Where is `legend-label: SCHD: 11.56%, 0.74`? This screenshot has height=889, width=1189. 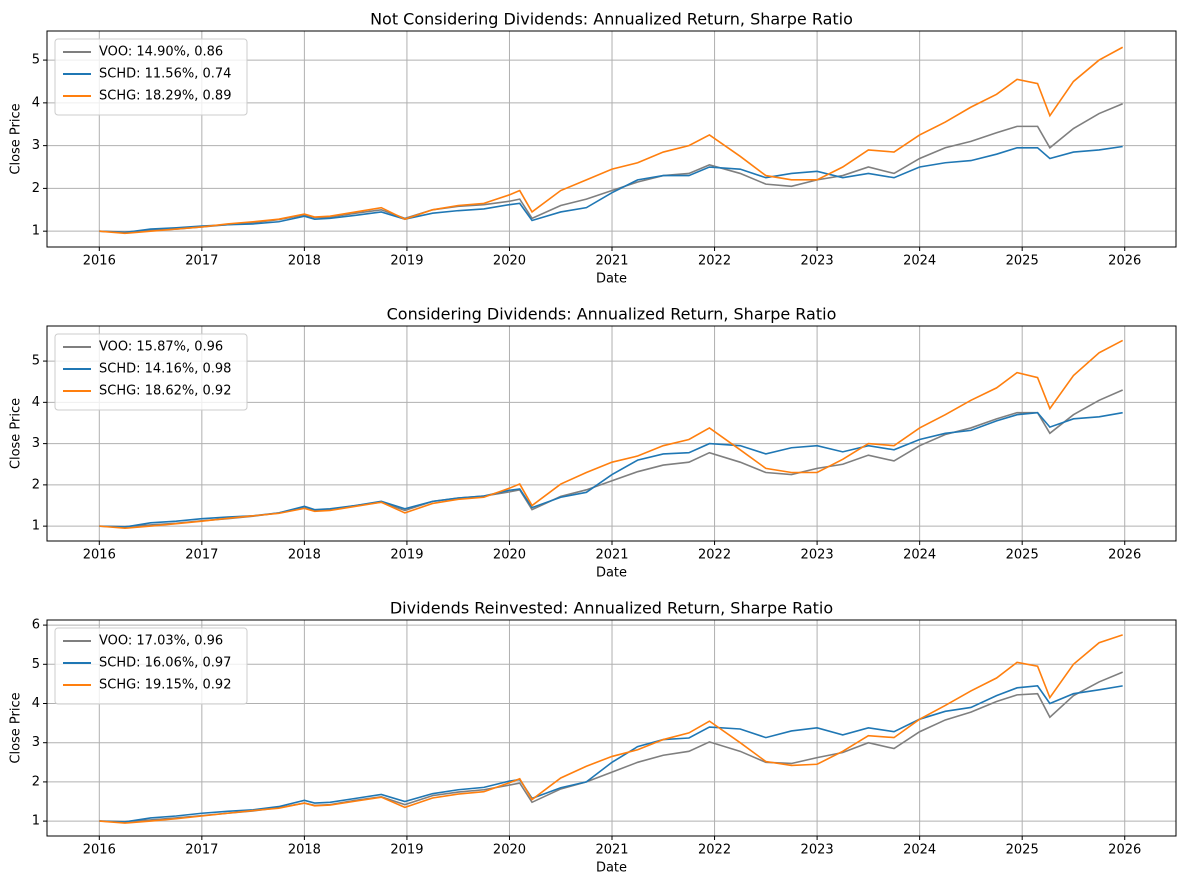 legend-label: SCHD: 11.56%, 0.74 is located at coordinates (165, 74).